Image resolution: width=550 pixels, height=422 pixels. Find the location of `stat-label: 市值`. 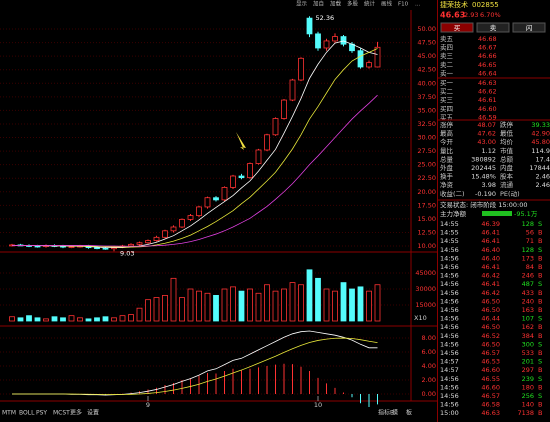

stat-label: 市值 is located at coordinates (507, 150).